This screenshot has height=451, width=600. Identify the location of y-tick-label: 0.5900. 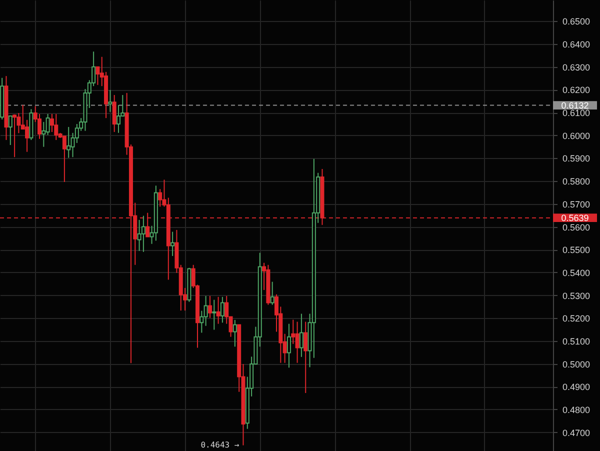
(576, 159).